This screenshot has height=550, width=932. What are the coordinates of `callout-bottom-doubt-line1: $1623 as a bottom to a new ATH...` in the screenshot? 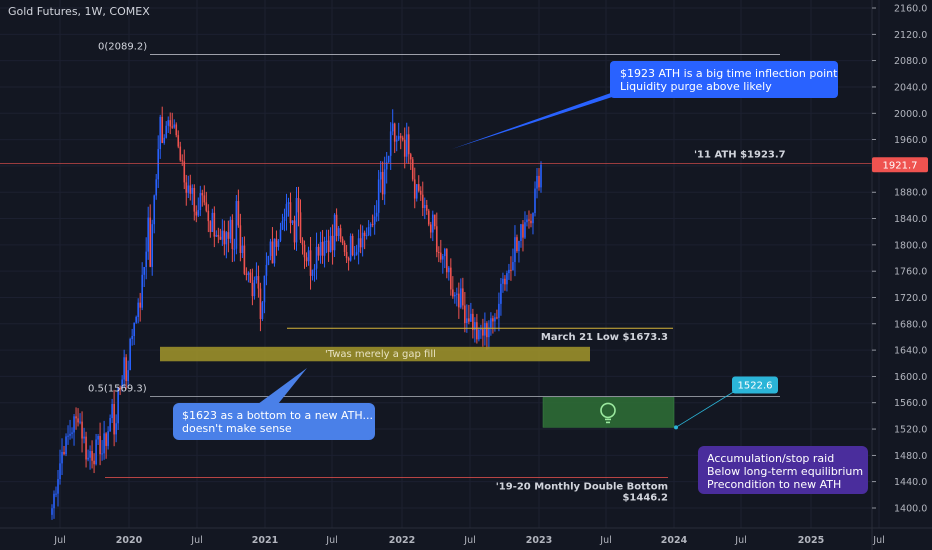 It's located at (277, 415).